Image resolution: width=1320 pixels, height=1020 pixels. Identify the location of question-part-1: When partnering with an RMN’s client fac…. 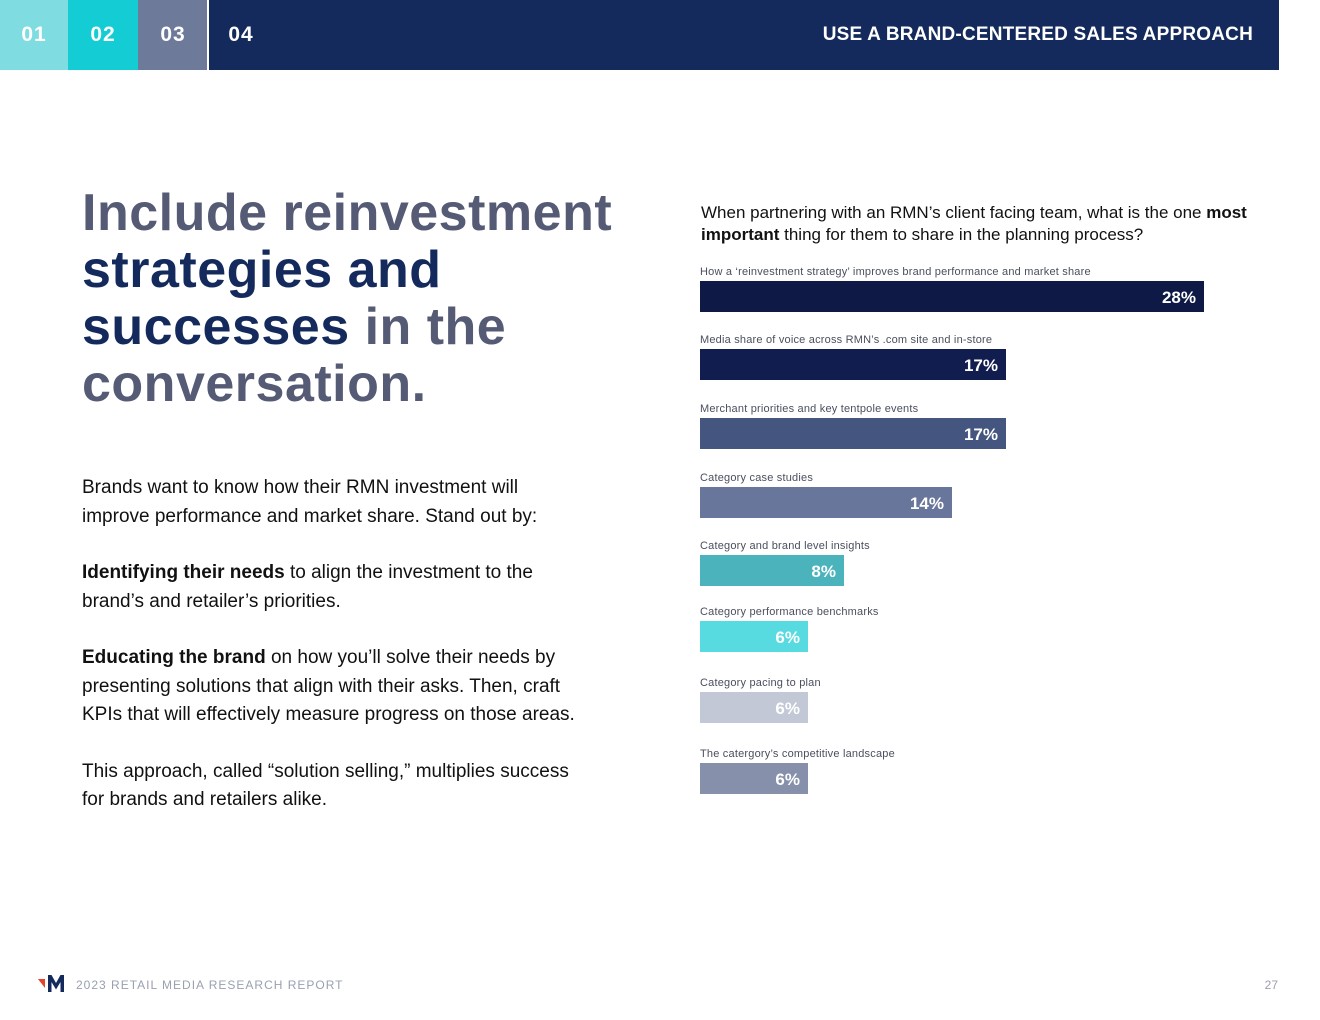
(954, 212).